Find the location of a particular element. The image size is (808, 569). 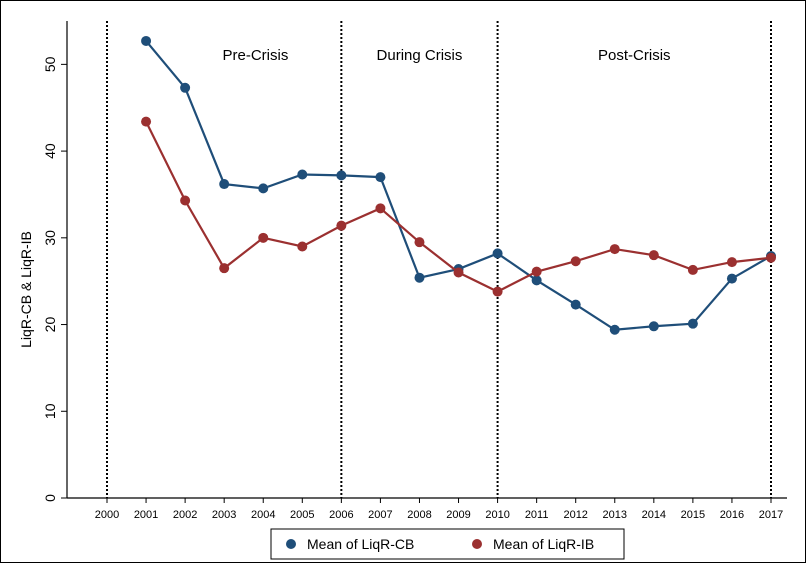

x-tick-label: 2008 is located at coordinates (419, 515).